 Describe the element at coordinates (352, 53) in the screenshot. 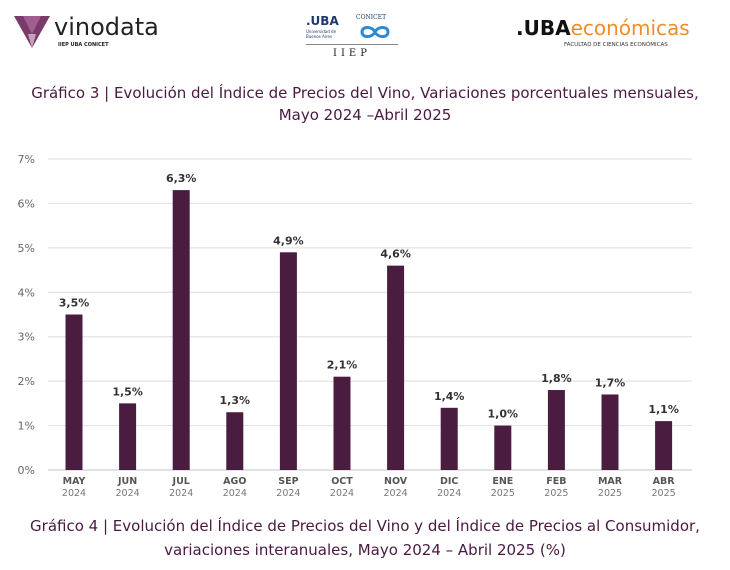

I see `iiep-text: IIEP` at that location.